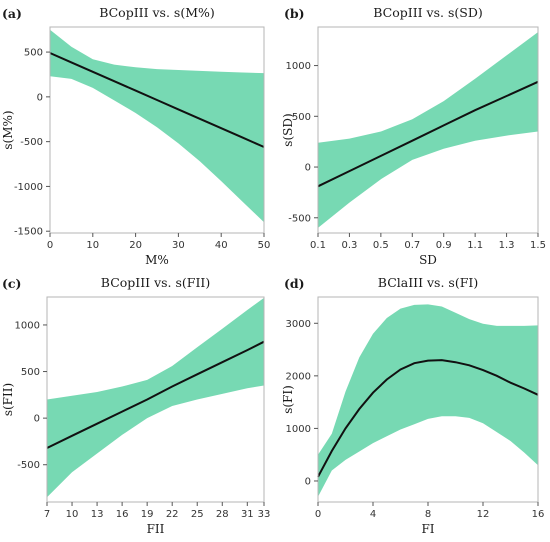 Image resolution: width=550 pixels, height=542 pixels. Describe the element at coordinates (11, 283) in the screenshot. I see `panel-label: (c)` at that location.